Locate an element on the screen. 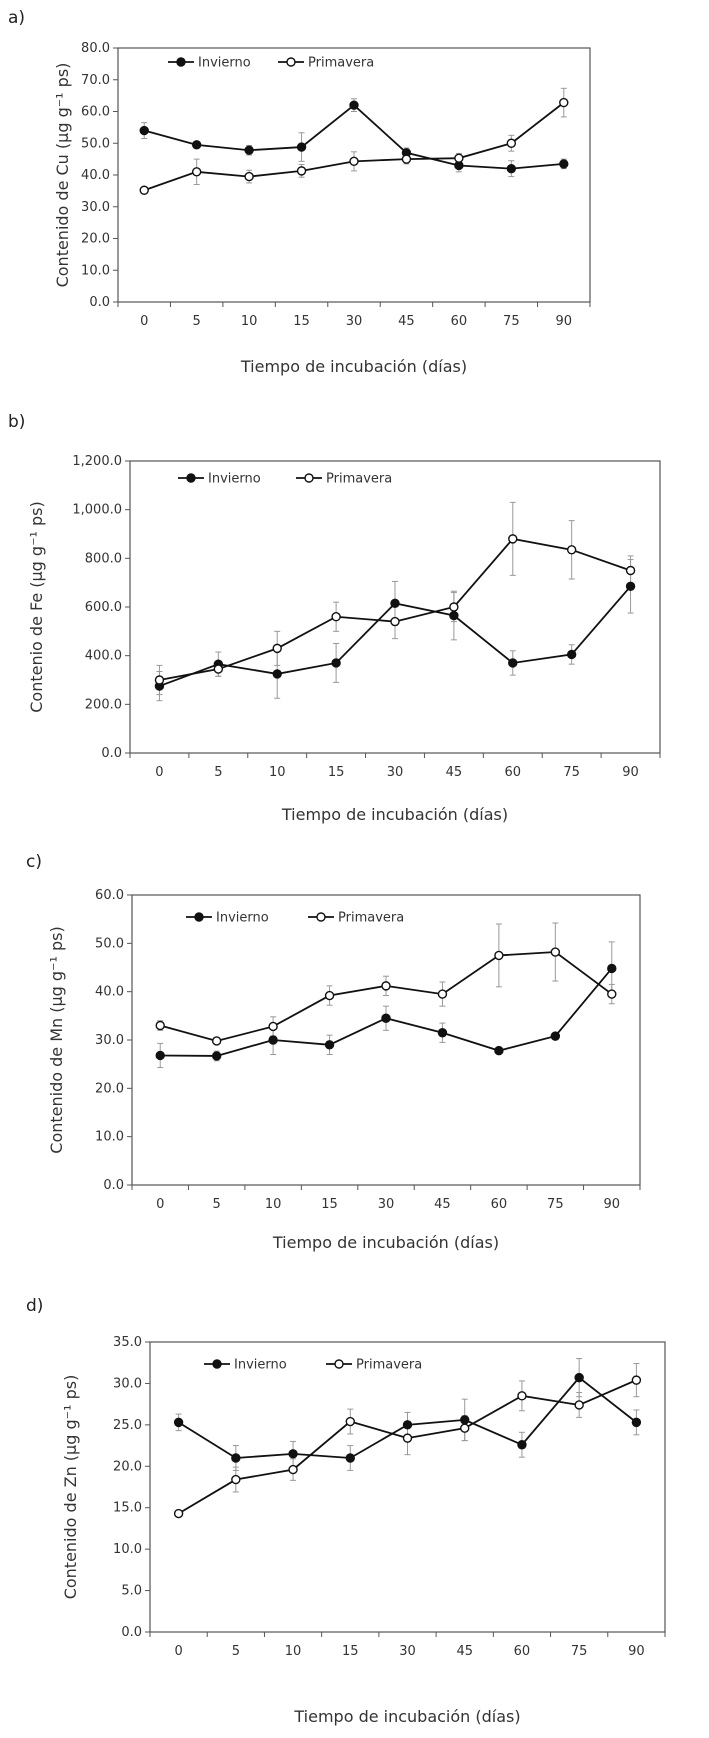  y-tick-label: 80.0 is located at coordinates (95, 48).